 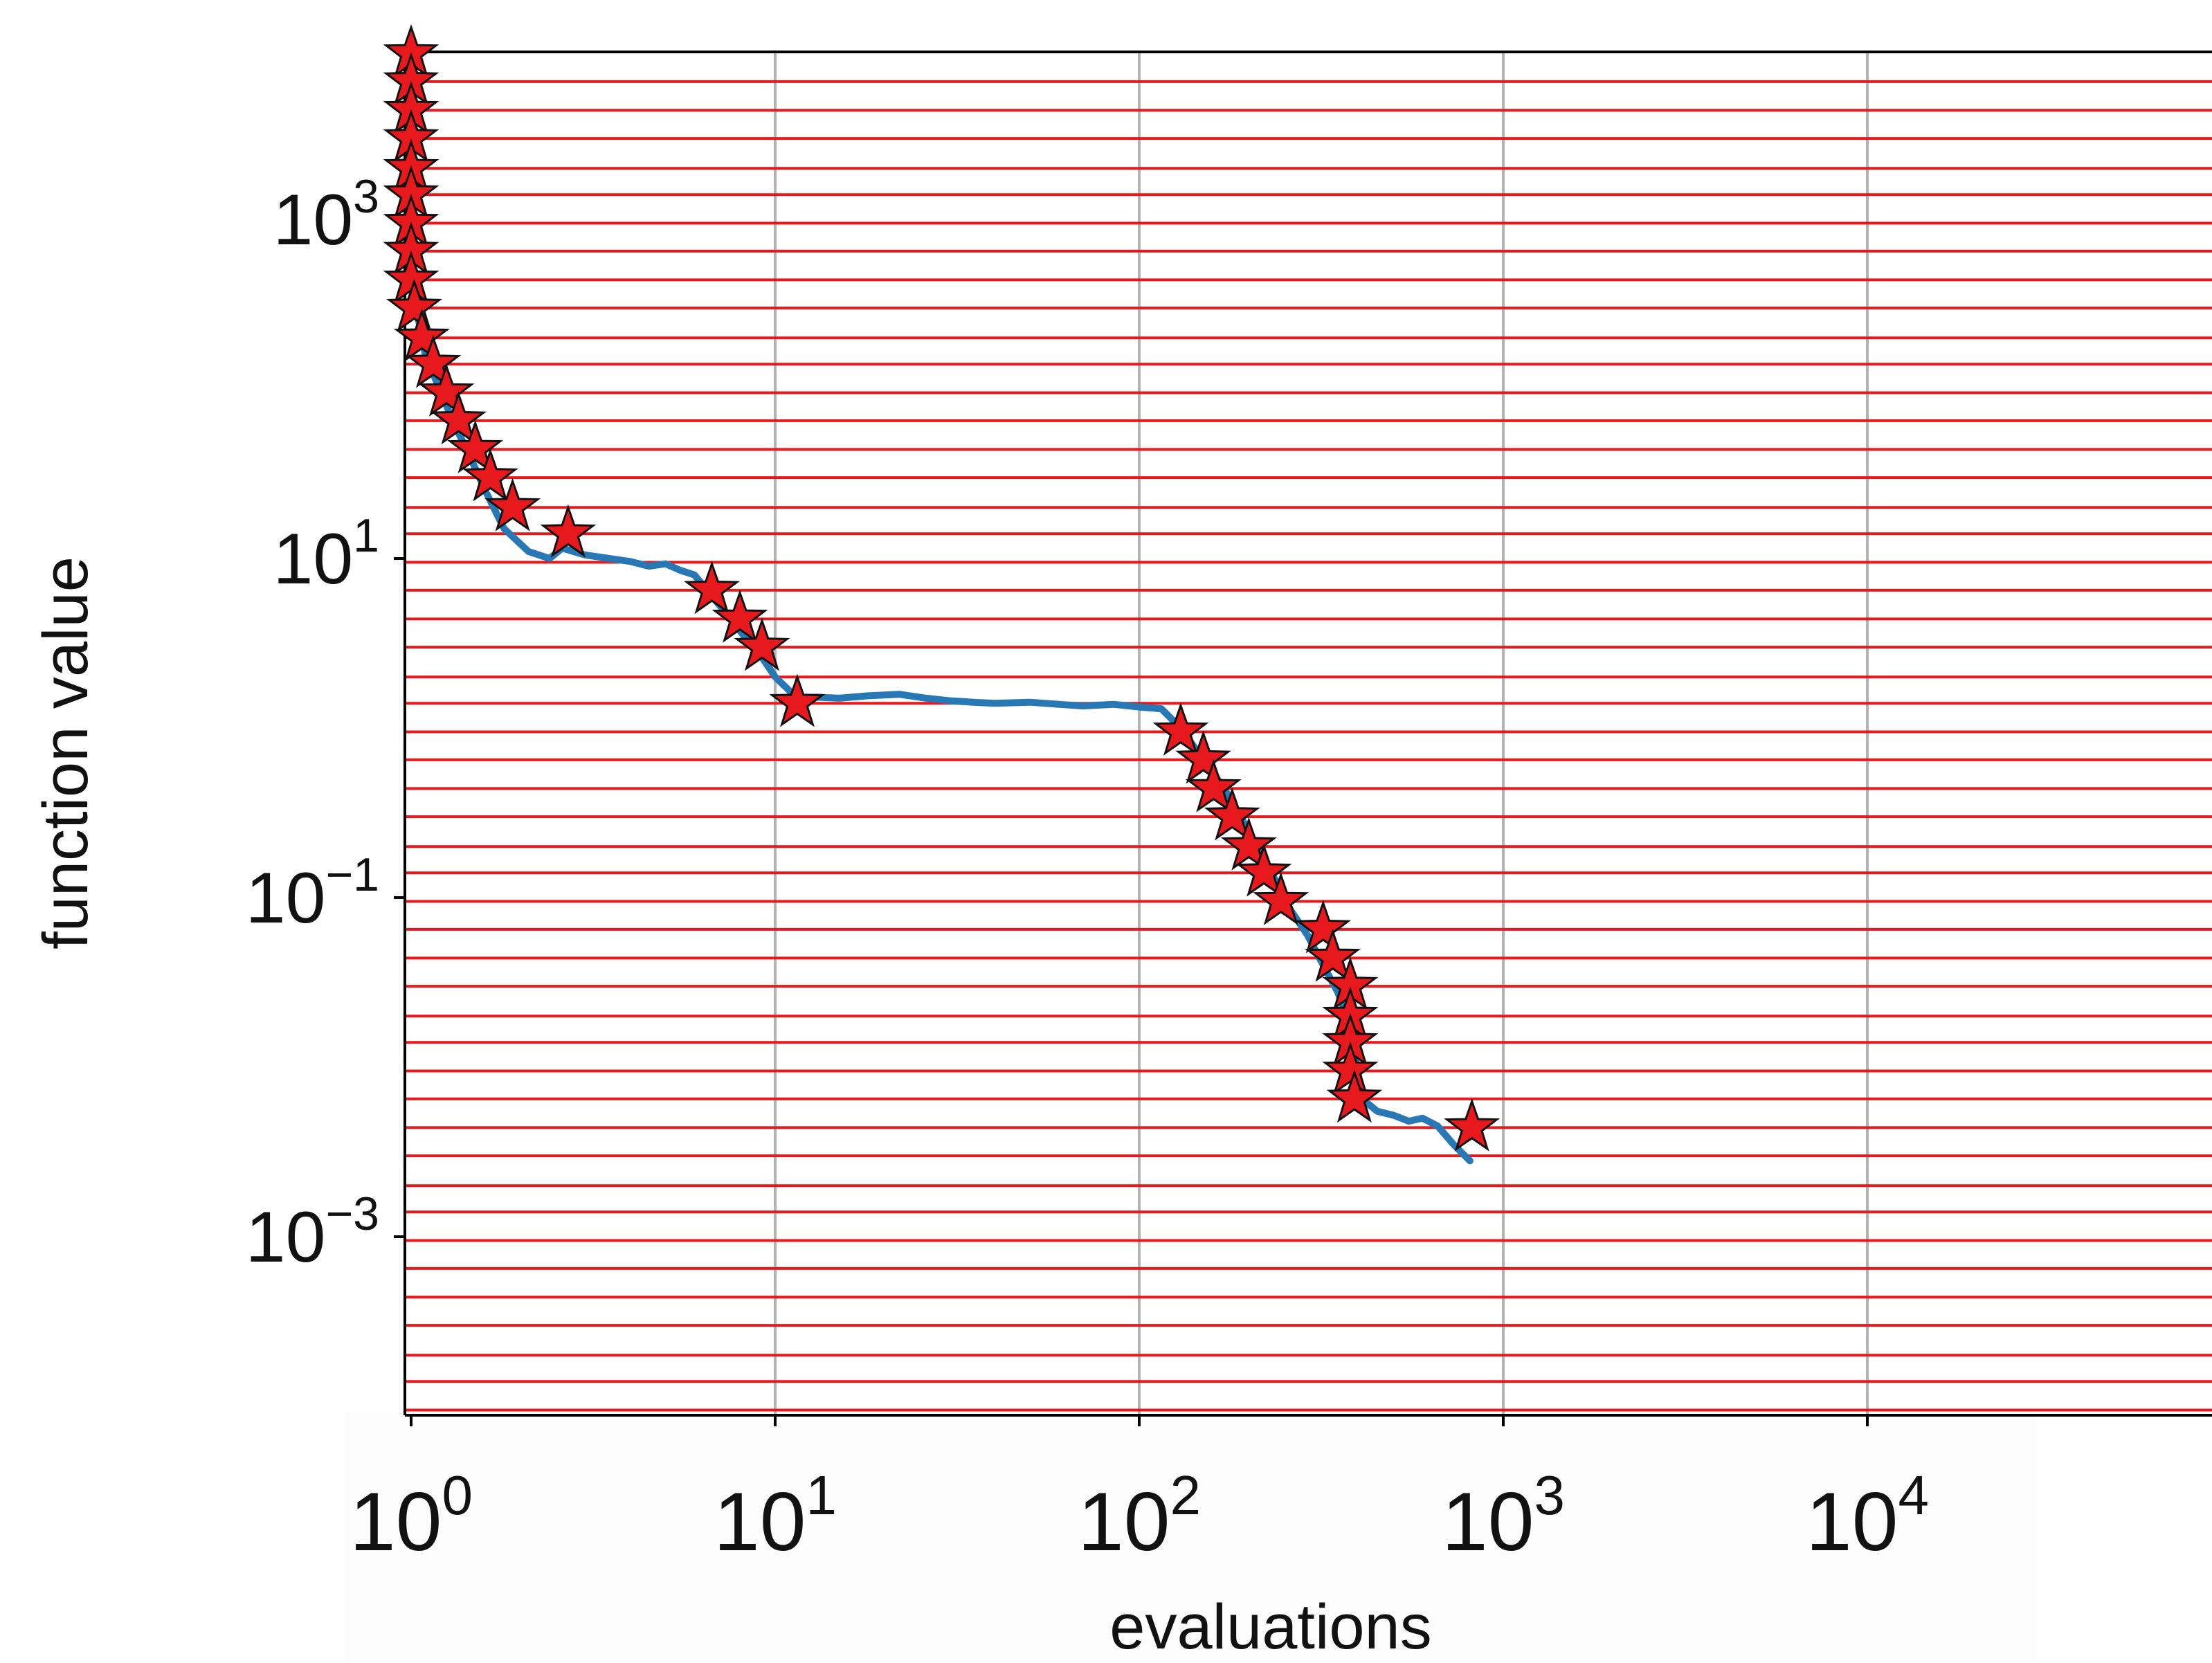 I want to click on x-tick-label-exponent: 2, so click(x=1185, y=1495).